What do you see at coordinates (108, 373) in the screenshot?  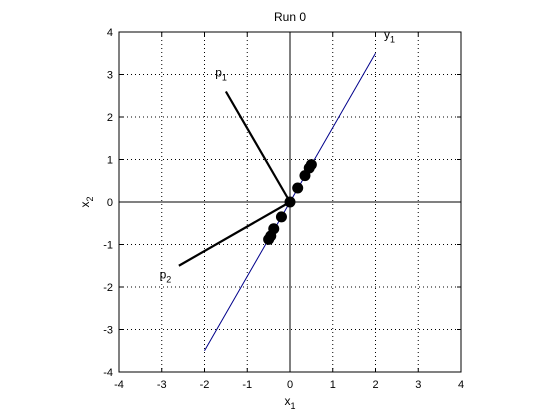 I see `y-tick-label: -4` at bounding box center [108, 373].